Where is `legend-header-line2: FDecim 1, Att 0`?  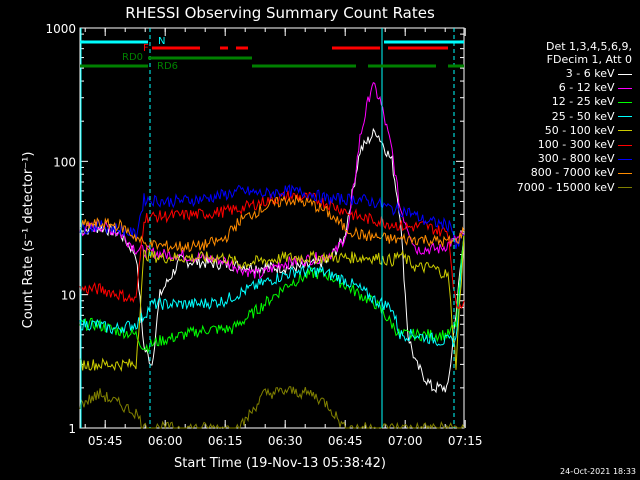
legend-header-line2: FDecim 1, Att 0 is located at coordinates (589, 59).